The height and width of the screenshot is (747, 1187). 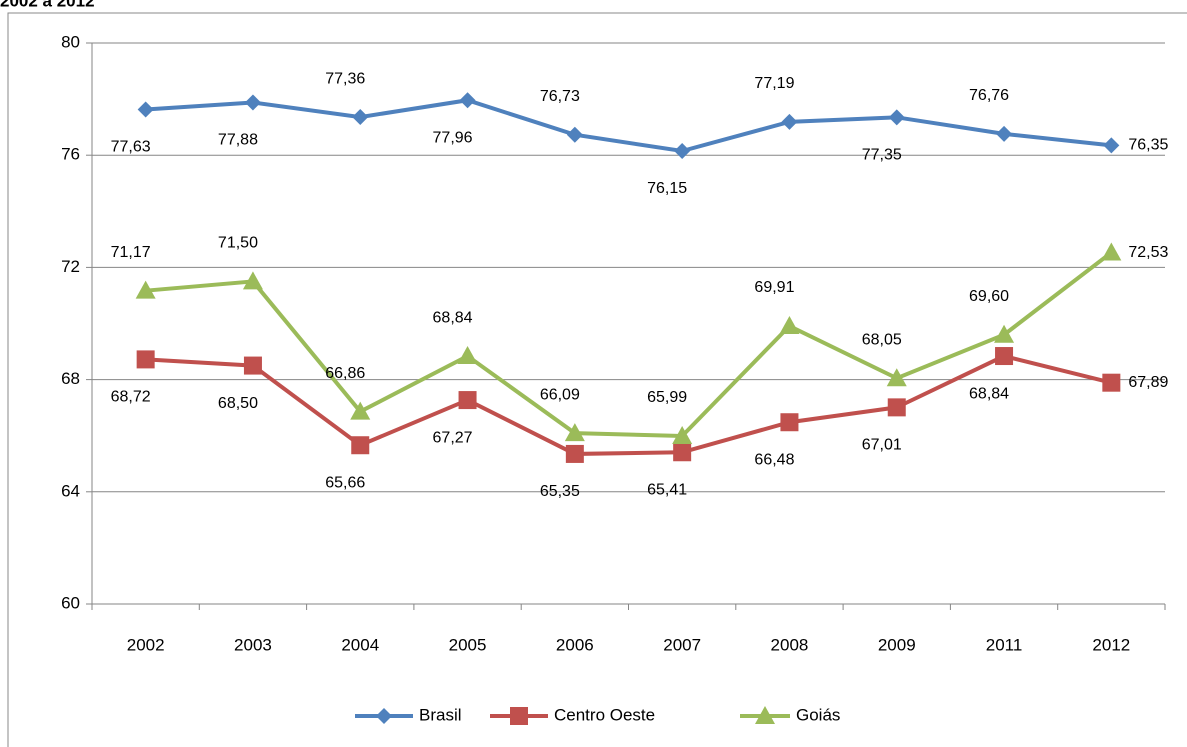 What do you see at coordinates (360, 644) in the screenshot?
I see `x-tick-label: 2004` at bounding box center [360, 644].